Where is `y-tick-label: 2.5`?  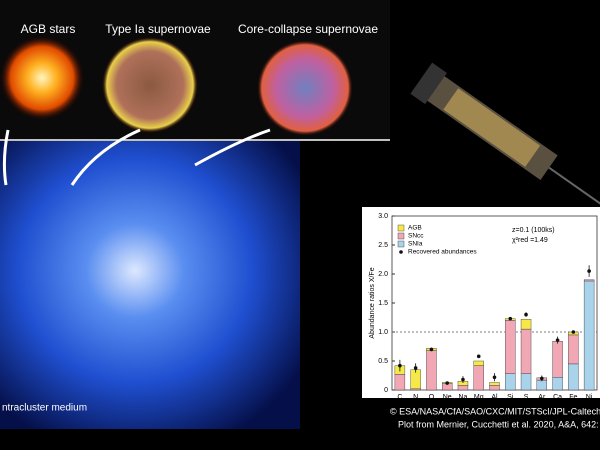 y-tick-label: 2.5 is located at coordinates (383, 245).